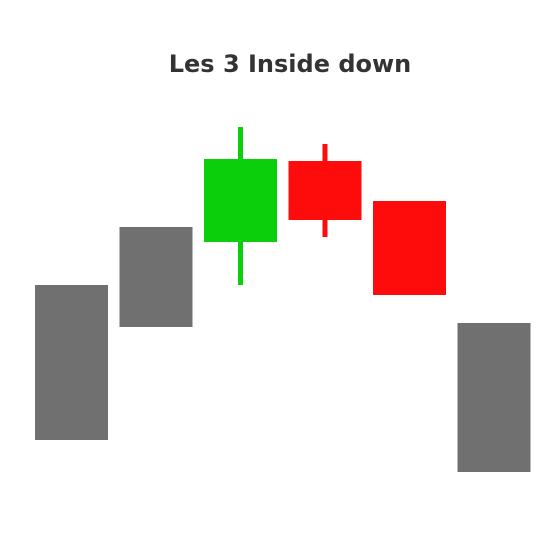 The image size is (560, 560). What do you see at coordinates (290, 64) in the screenshot?
I see `chart-title: Les 3 Inside down` at bounding box center [290, 64].